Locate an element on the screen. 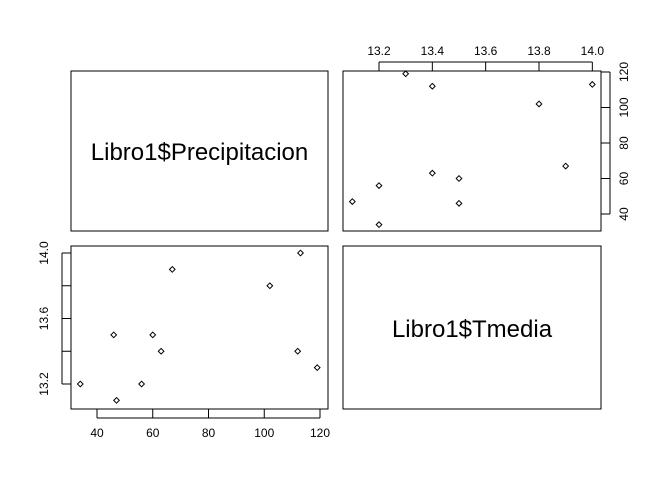 This screenshot has width=672, height=480. axis-top-tick-label: 13.6 is located at coordinates (486, 51).